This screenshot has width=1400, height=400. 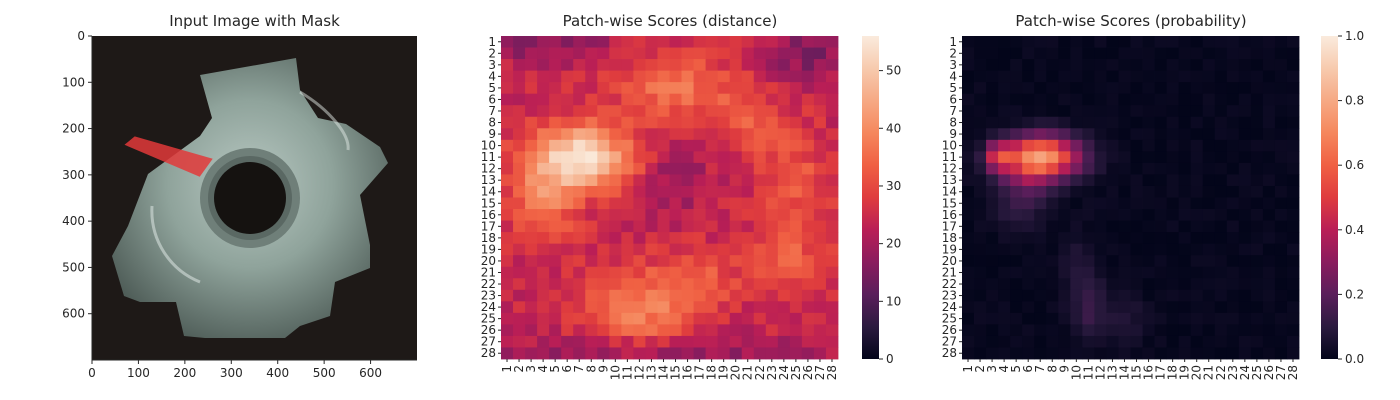 I want to click on row-tick-label: 11, so click(x=949, y=157).